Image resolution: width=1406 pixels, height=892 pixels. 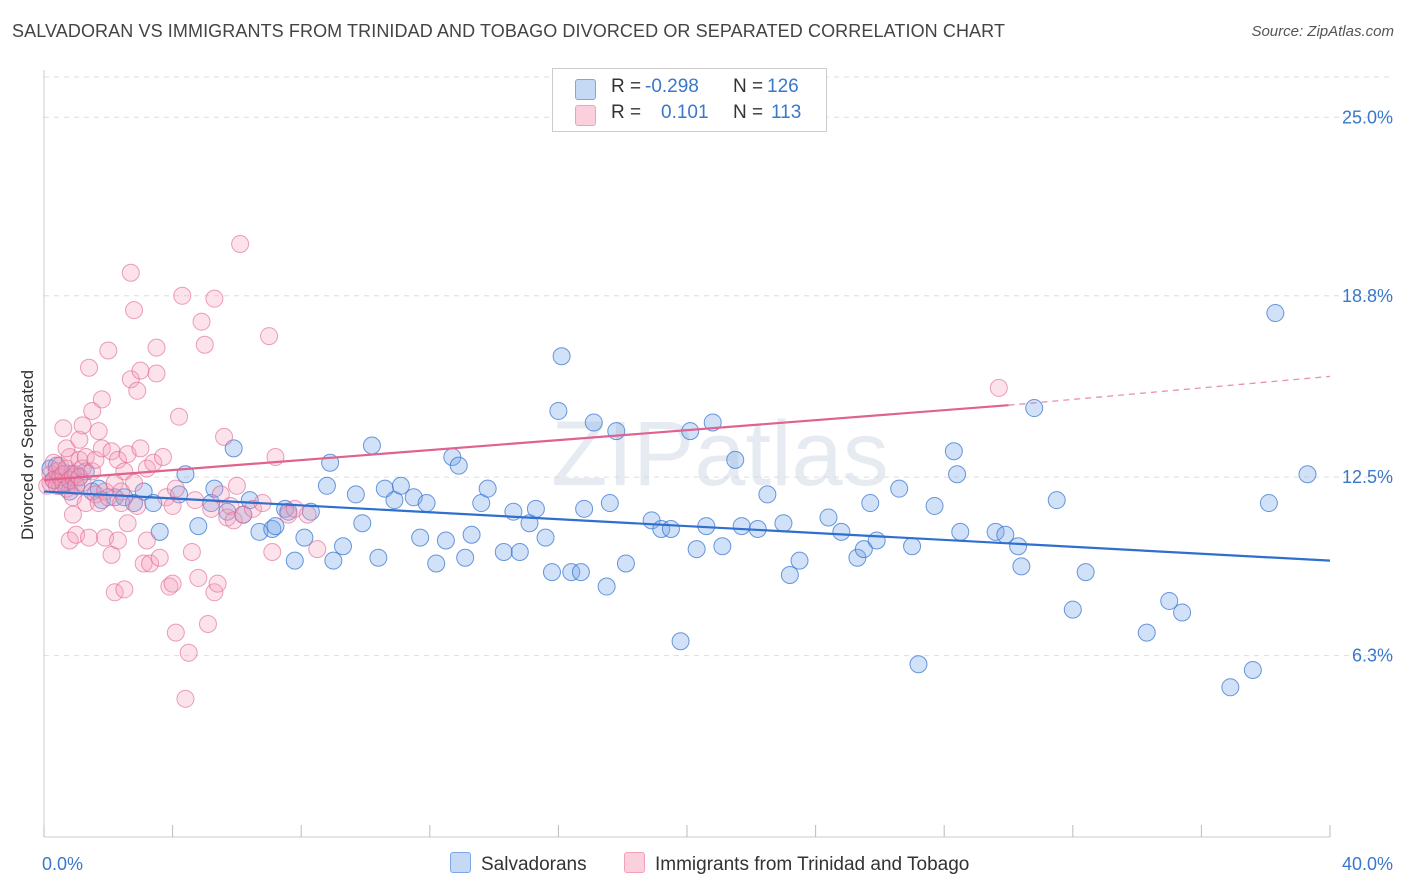 I want to click on source-label: Source: ZipAtlas.com, so click(x=1322, y=31).